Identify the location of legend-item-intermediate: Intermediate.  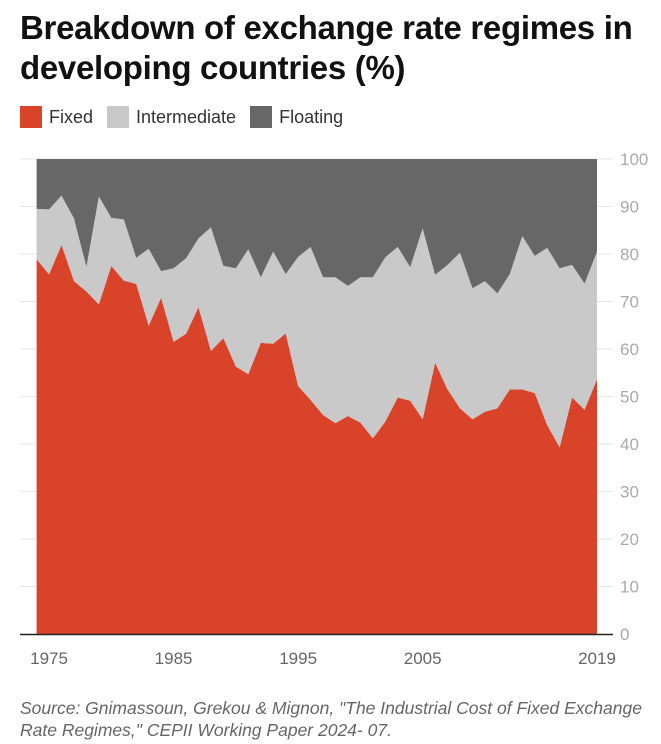
(171, 117).